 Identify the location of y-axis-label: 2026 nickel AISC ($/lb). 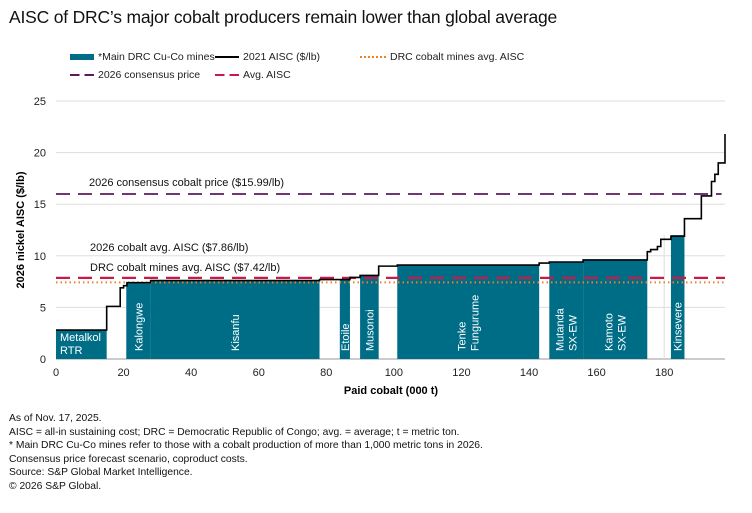
(21, 229).